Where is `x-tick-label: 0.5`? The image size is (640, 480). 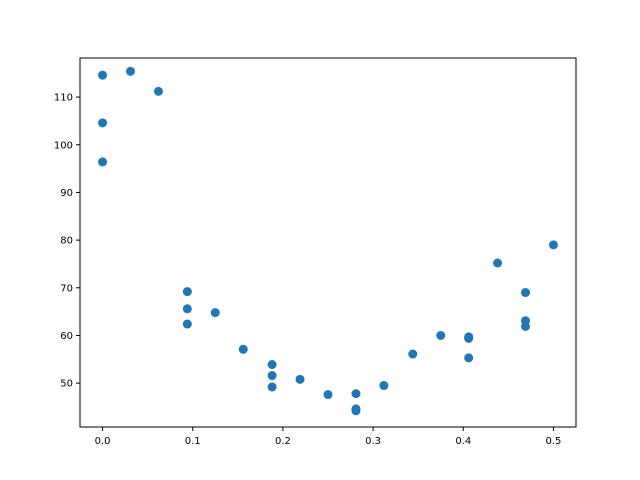 x-tick-label: 0.5 is located at coordinates (554, 441).